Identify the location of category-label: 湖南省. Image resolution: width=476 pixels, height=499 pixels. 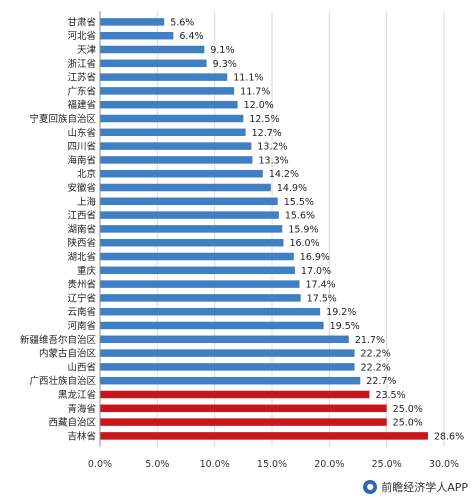
(81, 229).